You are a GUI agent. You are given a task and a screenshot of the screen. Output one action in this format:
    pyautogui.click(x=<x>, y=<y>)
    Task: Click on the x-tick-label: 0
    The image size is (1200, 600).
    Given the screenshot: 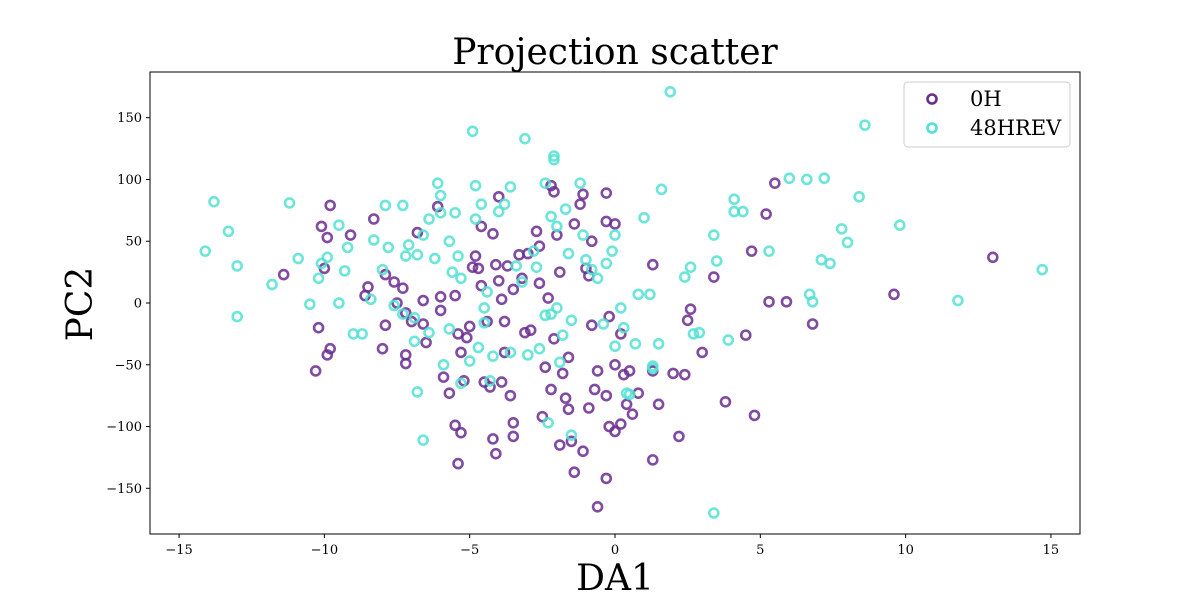 What is the action you would take?
    pyautogui.click(x=615, y=550)
    